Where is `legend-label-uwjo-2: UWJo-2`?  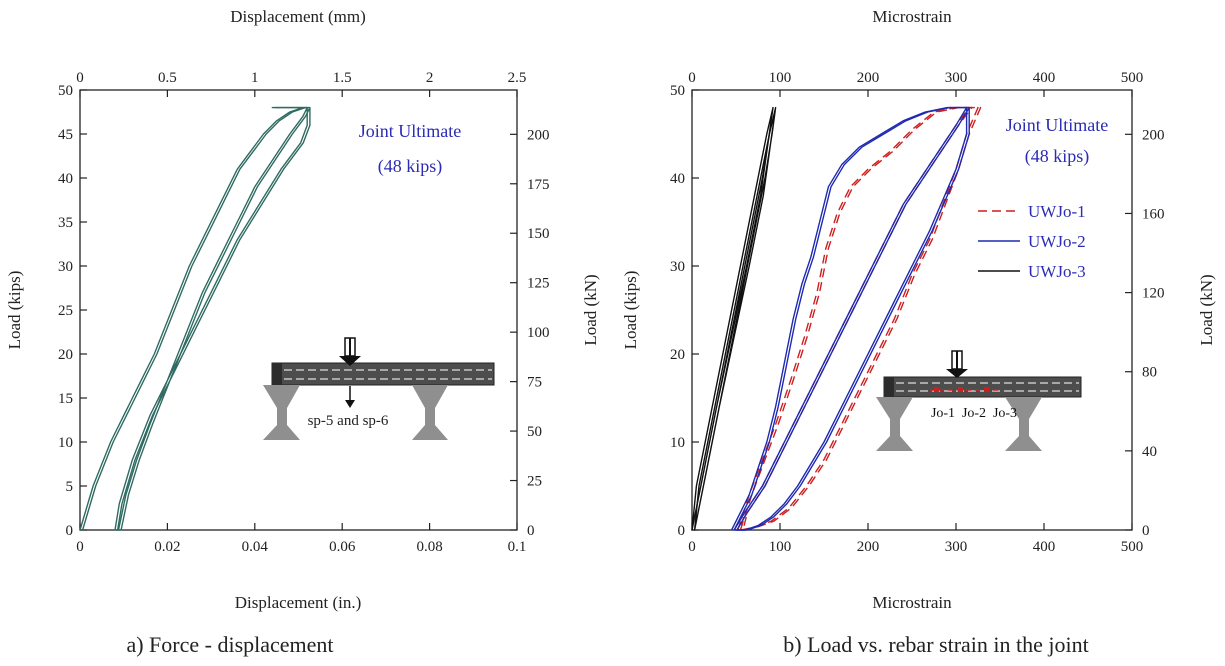
legend-label-uwjo-2: UWJo-2 is located at coordinates (1057, 241).